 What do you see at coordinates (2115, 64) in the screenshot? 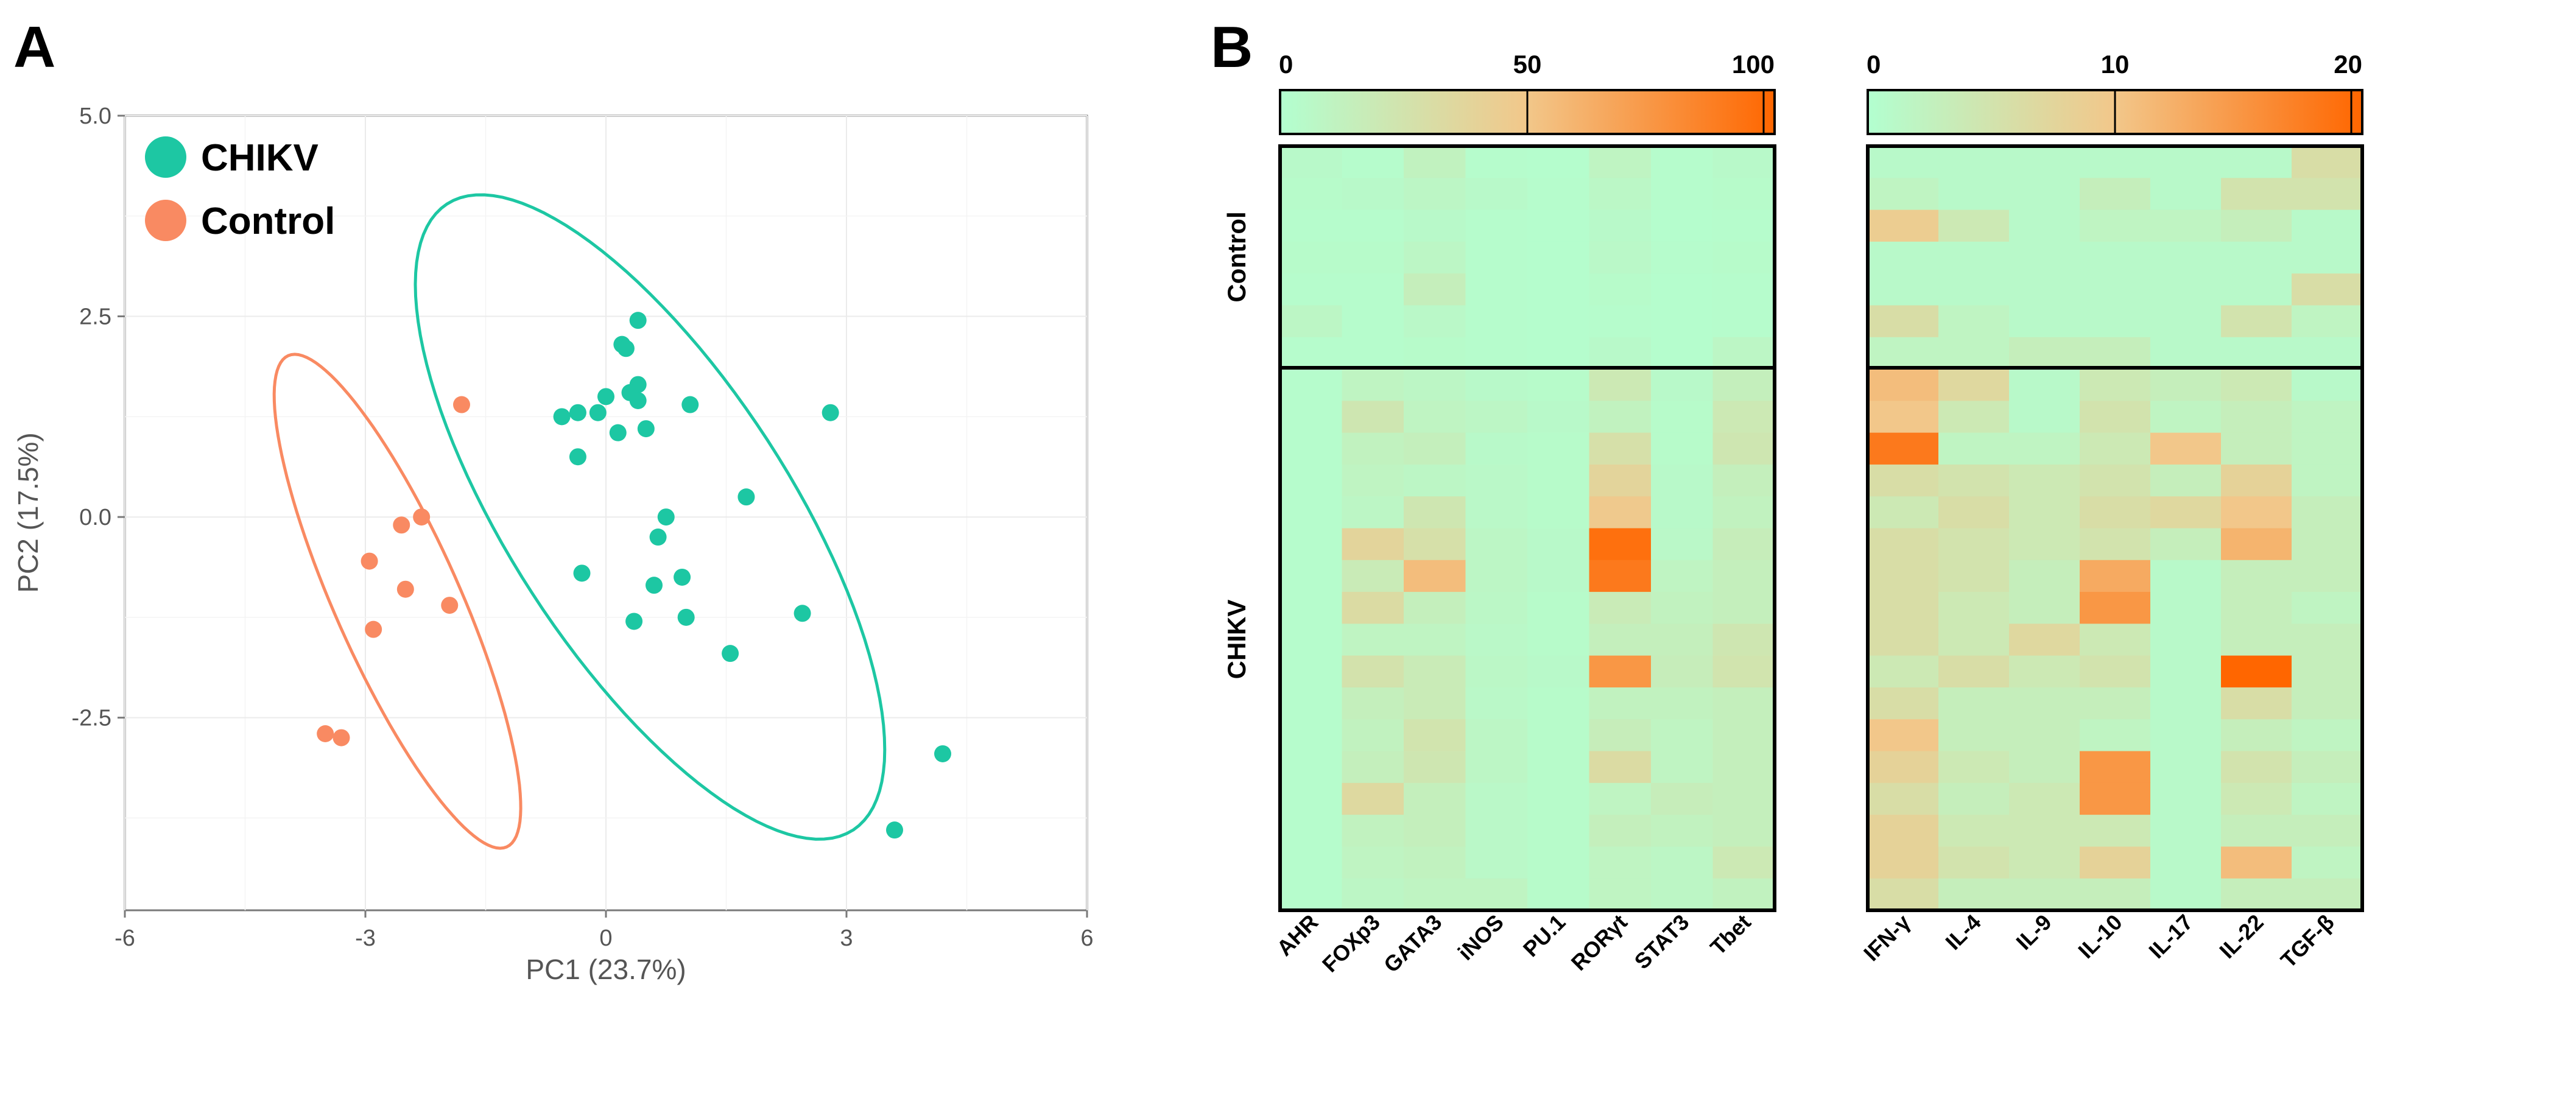
I see `colorbar-tick-label: 10` at bounding box center [2115, 64].